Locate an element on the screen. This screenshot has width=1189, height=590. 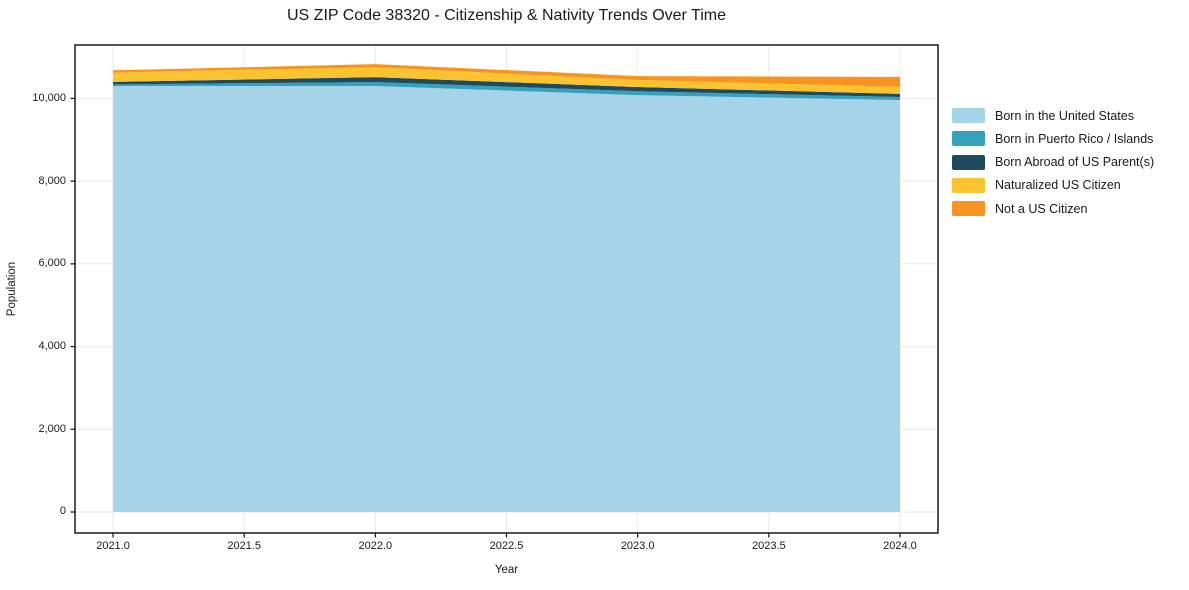
legend-label: Born Abroad of US Parent(s) is located at coordinates (1075, 162).